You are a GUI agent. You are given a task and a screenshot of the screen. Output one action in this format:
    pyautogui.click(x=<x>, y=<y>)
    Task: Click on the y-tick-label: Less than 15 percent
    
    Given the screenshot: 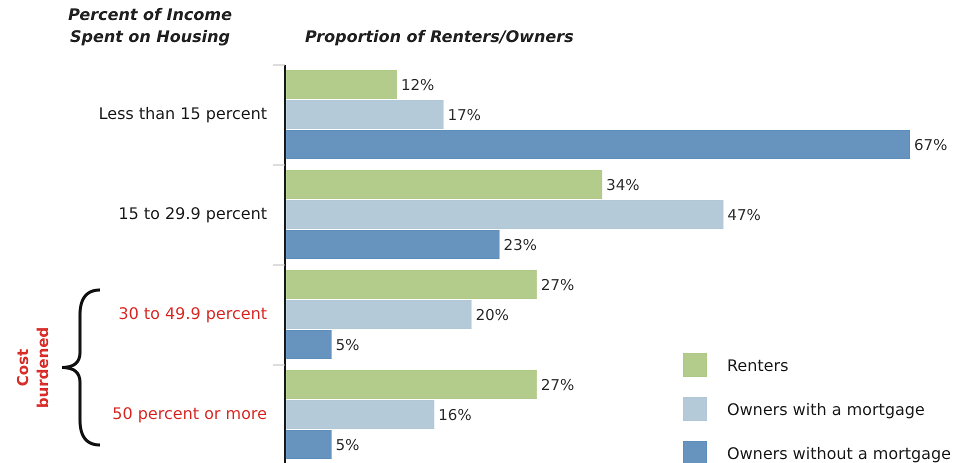 What is the action you would take?
    pyautogui.click(x=182, y=113)
    